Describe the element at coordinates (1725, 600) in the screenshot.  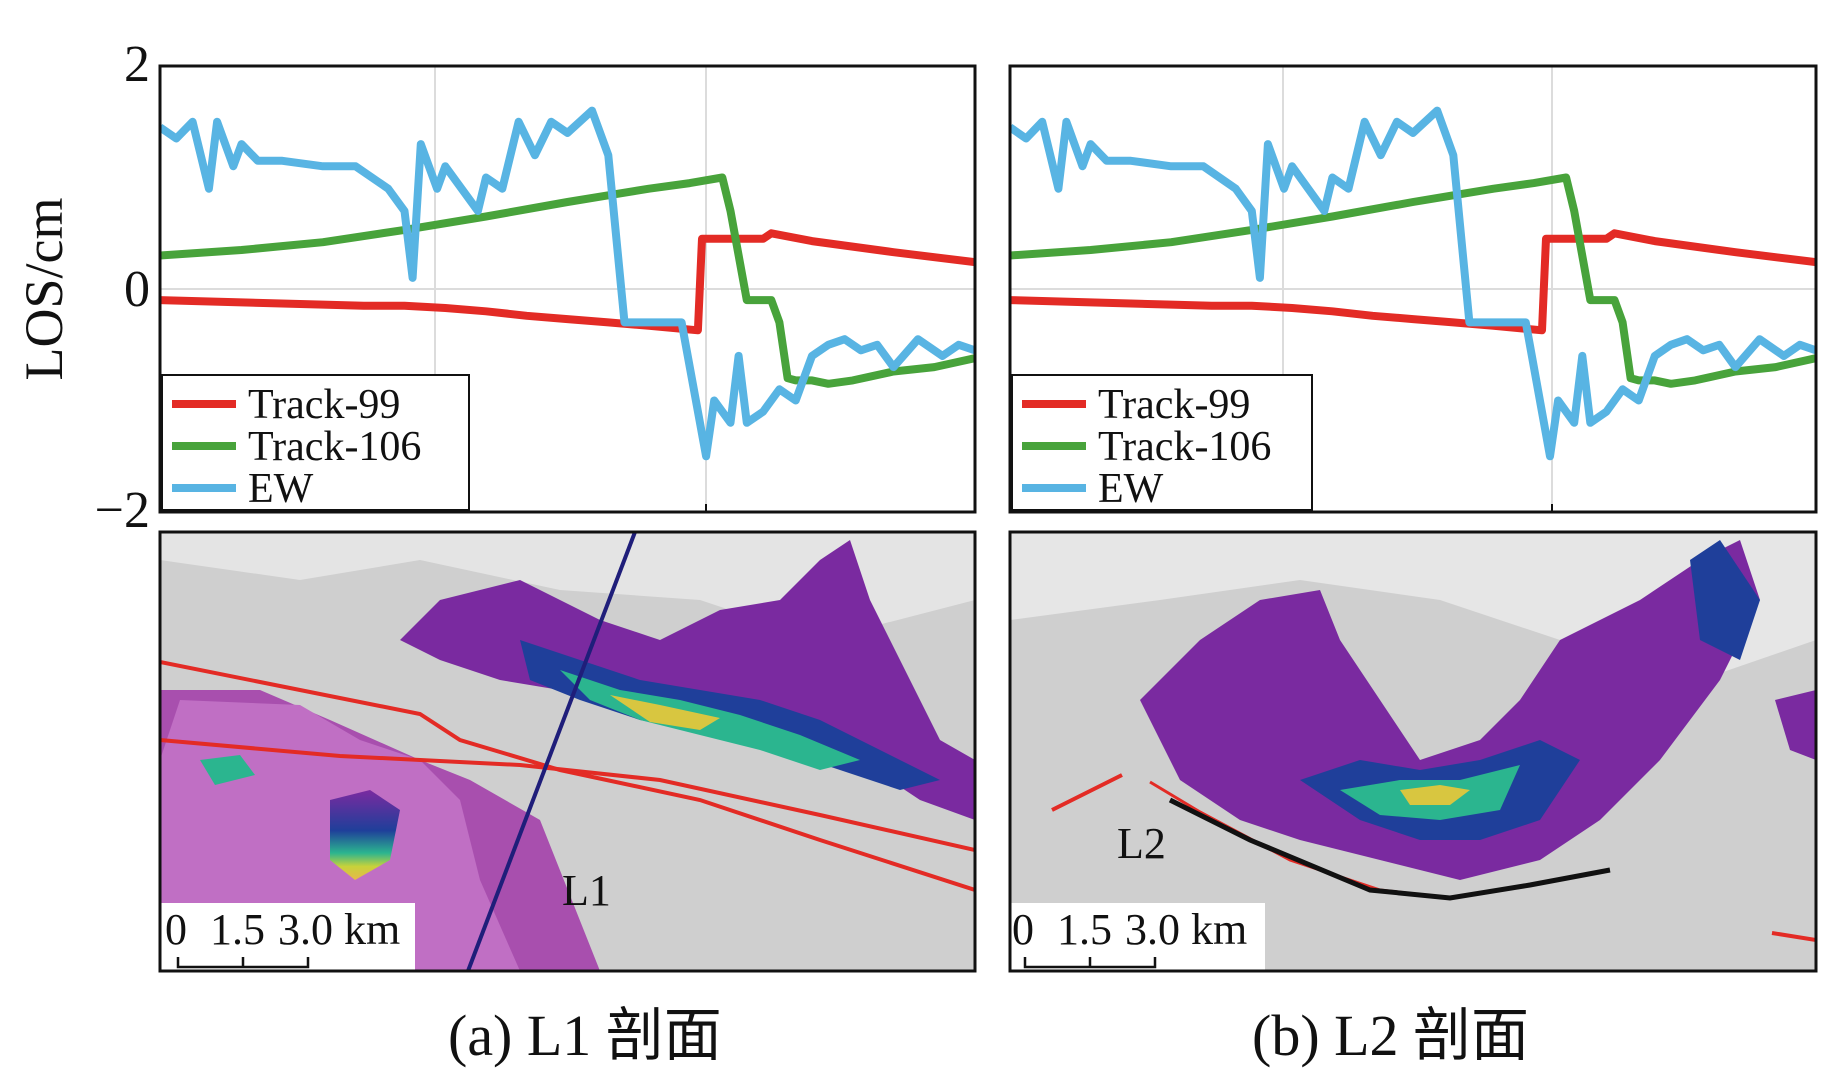
I see `terrain-valley-blue` at that location.